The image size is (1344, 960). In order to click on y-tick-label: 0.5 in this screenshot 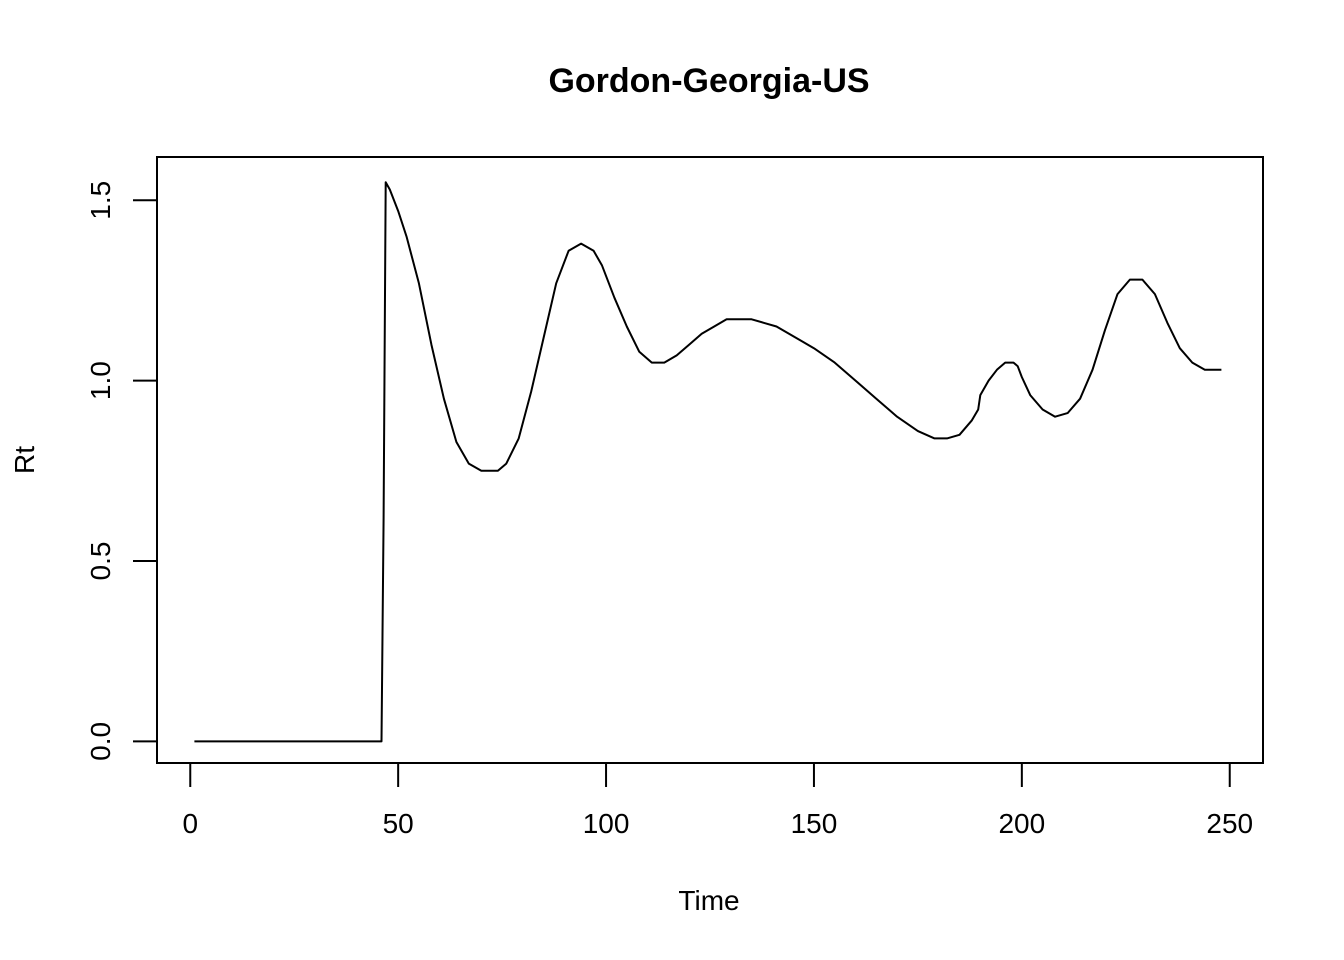, I will do `click(100, 561)`.